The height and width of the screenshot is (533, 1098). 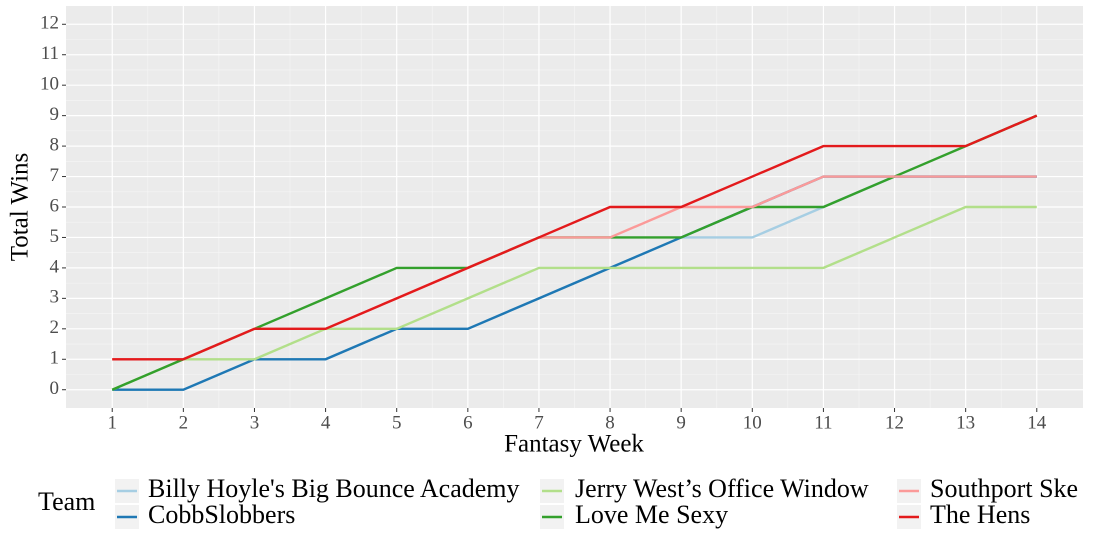 I want to click on legend-label: Jerry West’s Office Window, so click(x=722, y=488).